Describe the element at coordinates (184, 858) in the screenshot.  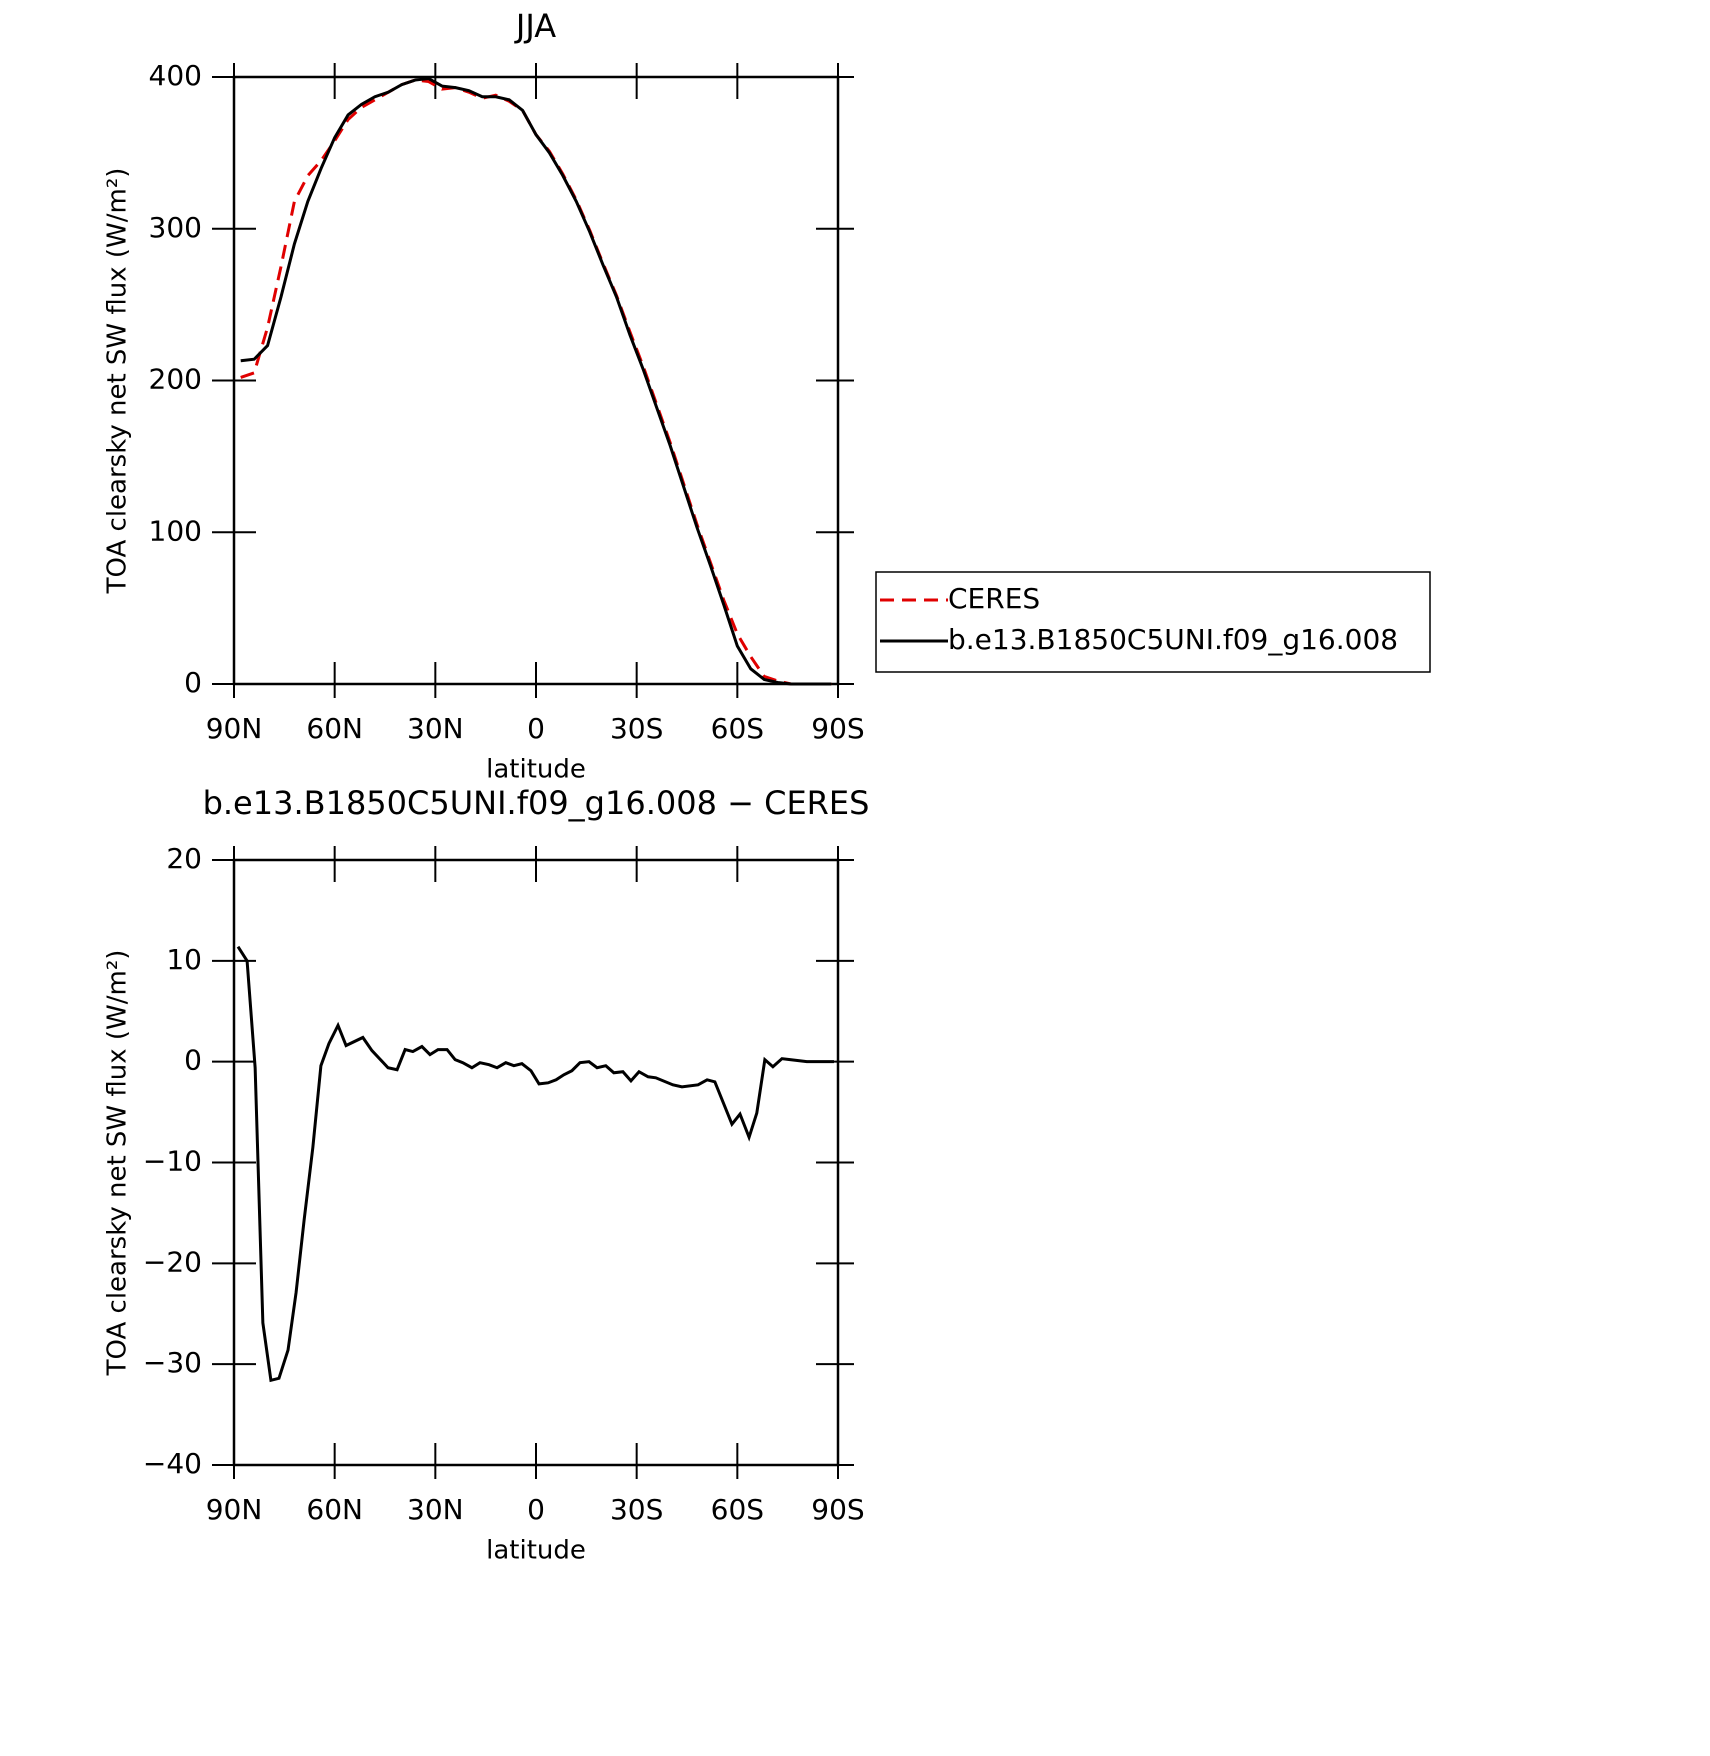
I see `y-tick-label: 20` at that location.